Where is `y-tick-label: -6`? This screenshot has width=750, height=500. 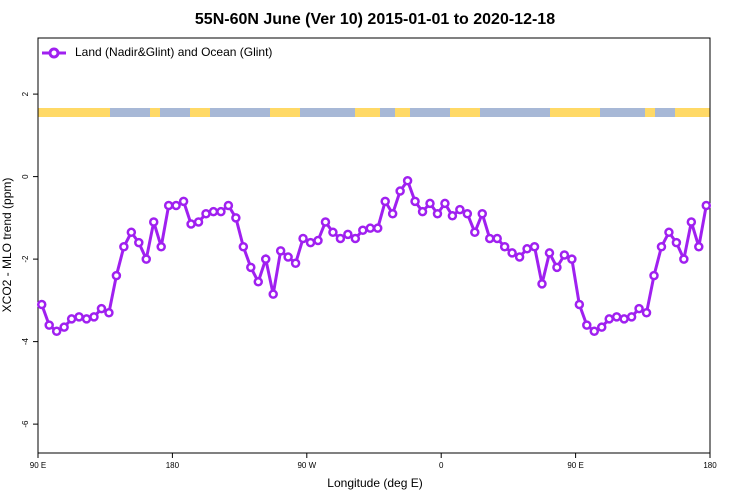 y-tick-label: -6 is located at coordinates (25, 424).